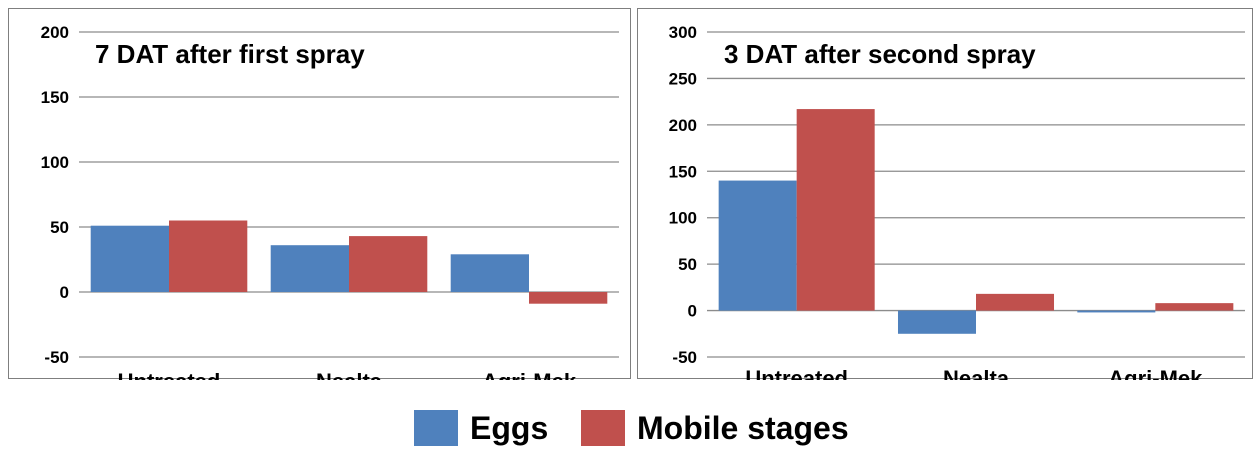  I want to click on legend-label-eggs: Eggs, so click(509, 427).